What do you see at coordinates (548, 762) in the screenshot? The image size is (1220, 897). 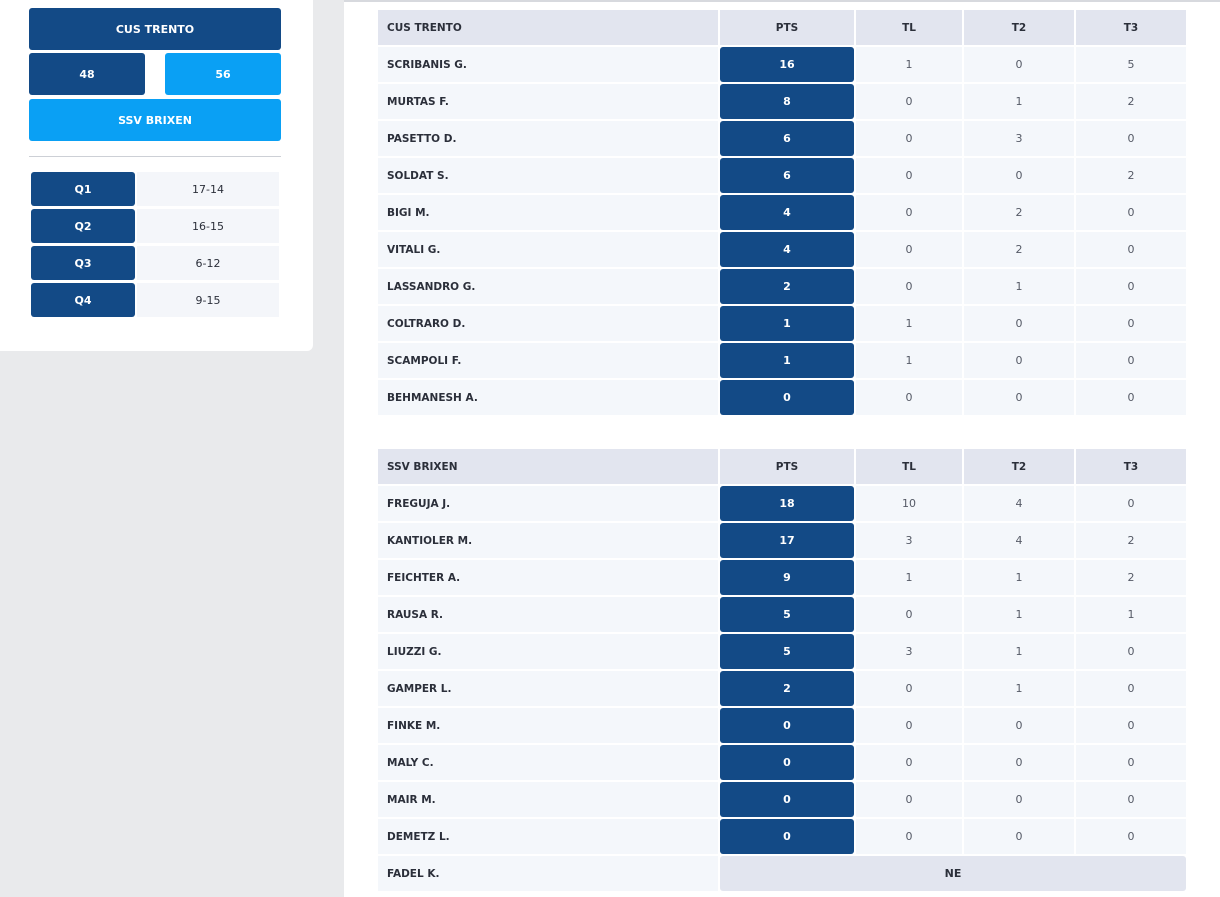 I see `player-name: MALY C.` at bounding box center [548, 762].